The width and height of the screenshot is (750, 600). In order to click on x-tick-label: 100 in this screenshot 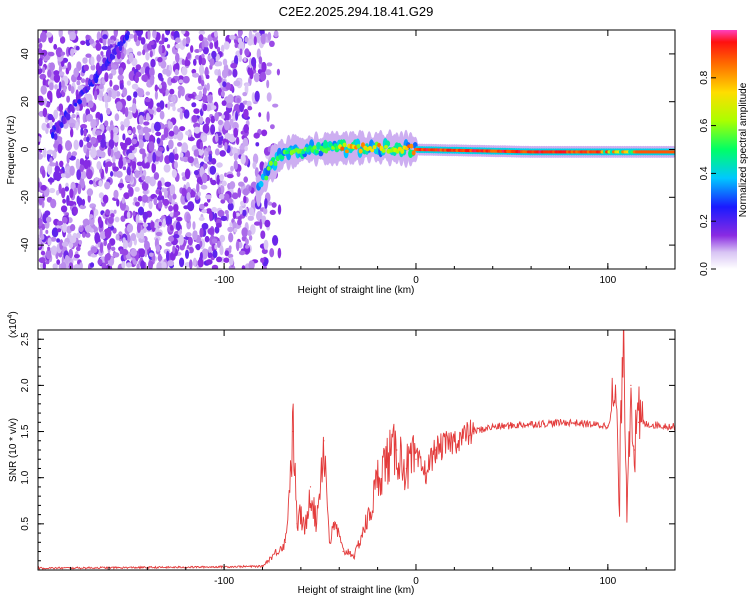, I will do `click(608, 581)`.